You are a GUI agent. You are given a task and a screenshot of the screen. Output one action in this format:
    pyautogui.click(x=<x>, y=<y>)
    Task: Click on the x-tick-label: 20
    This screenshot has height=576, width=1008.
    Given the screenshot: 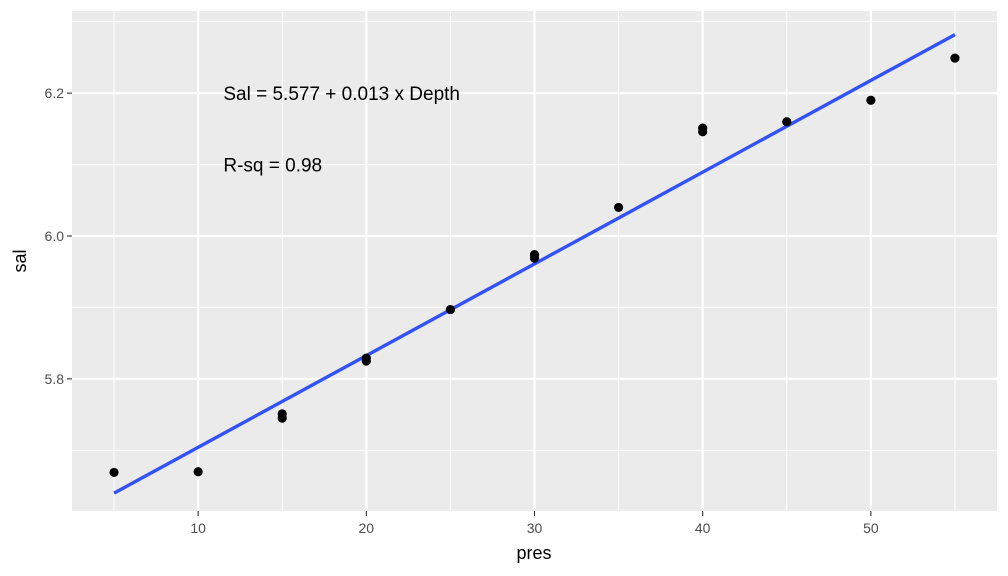 What is the action you would take?
    pyautogui.click(x=367, y=528)
    